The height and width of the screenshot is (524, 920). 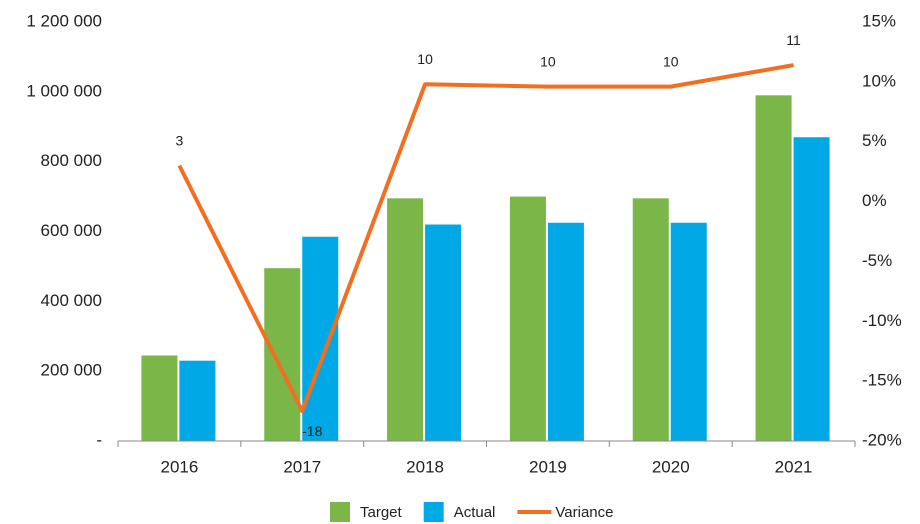 I want to click on data-label: -18, so click(x=312, y=431).